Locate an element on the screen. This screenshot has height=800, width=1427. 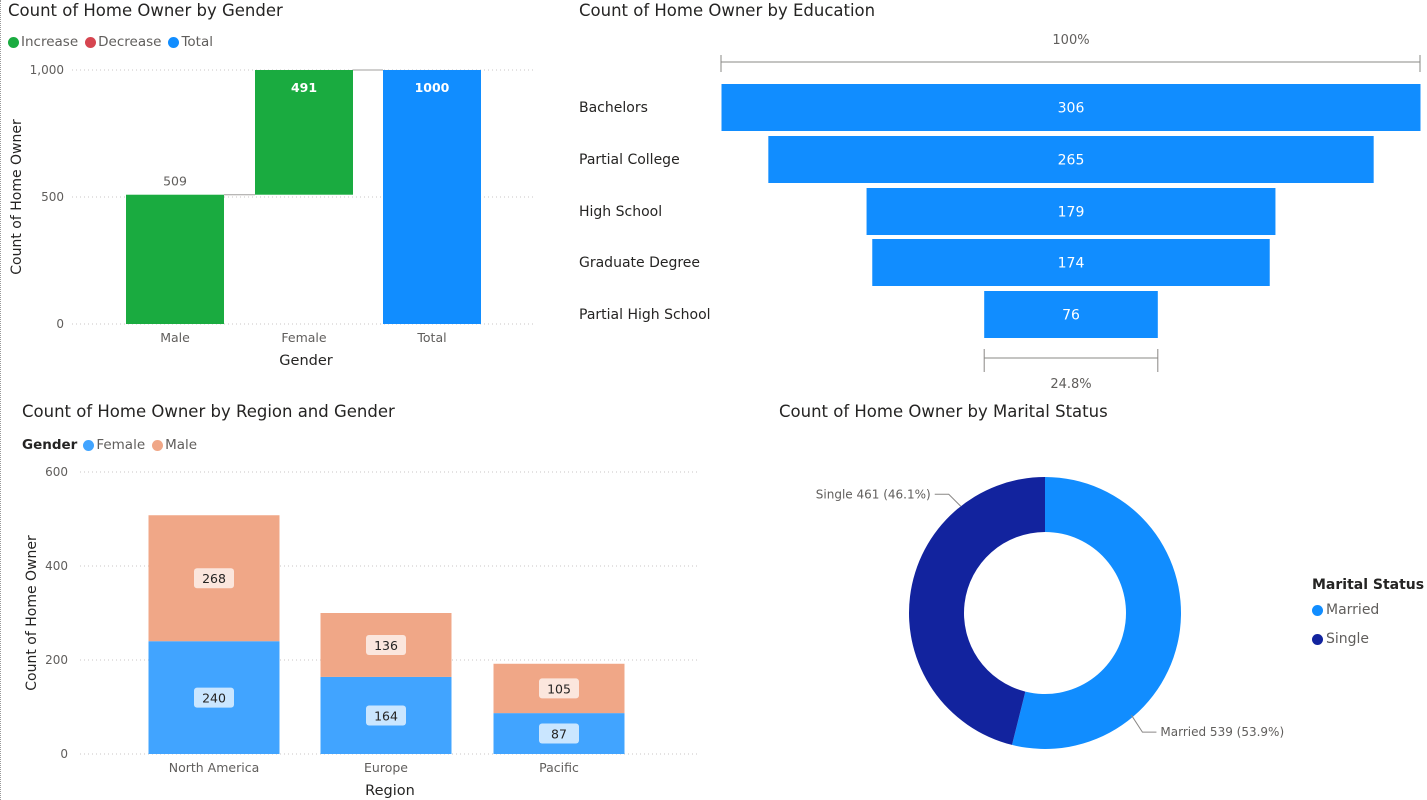
legend-label-single: Single is located at coordinates (1348, 639).